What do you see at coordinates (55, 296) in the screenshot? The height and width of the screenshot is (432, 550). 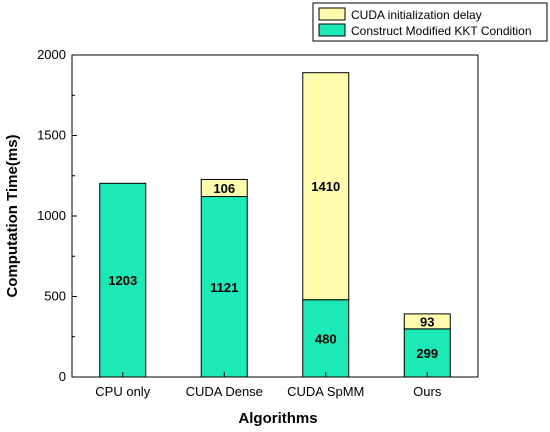 I see `y-tick-label: 500` at bounding box center [55, 296].